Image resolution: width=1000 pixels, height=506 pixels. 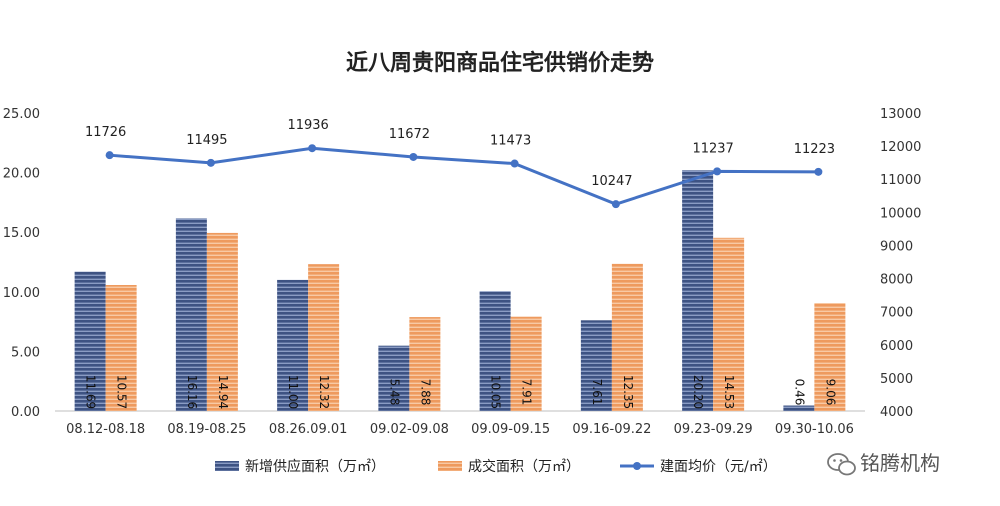 I want to click on bar-value-label: 12.32, so click(x=324, y=392).